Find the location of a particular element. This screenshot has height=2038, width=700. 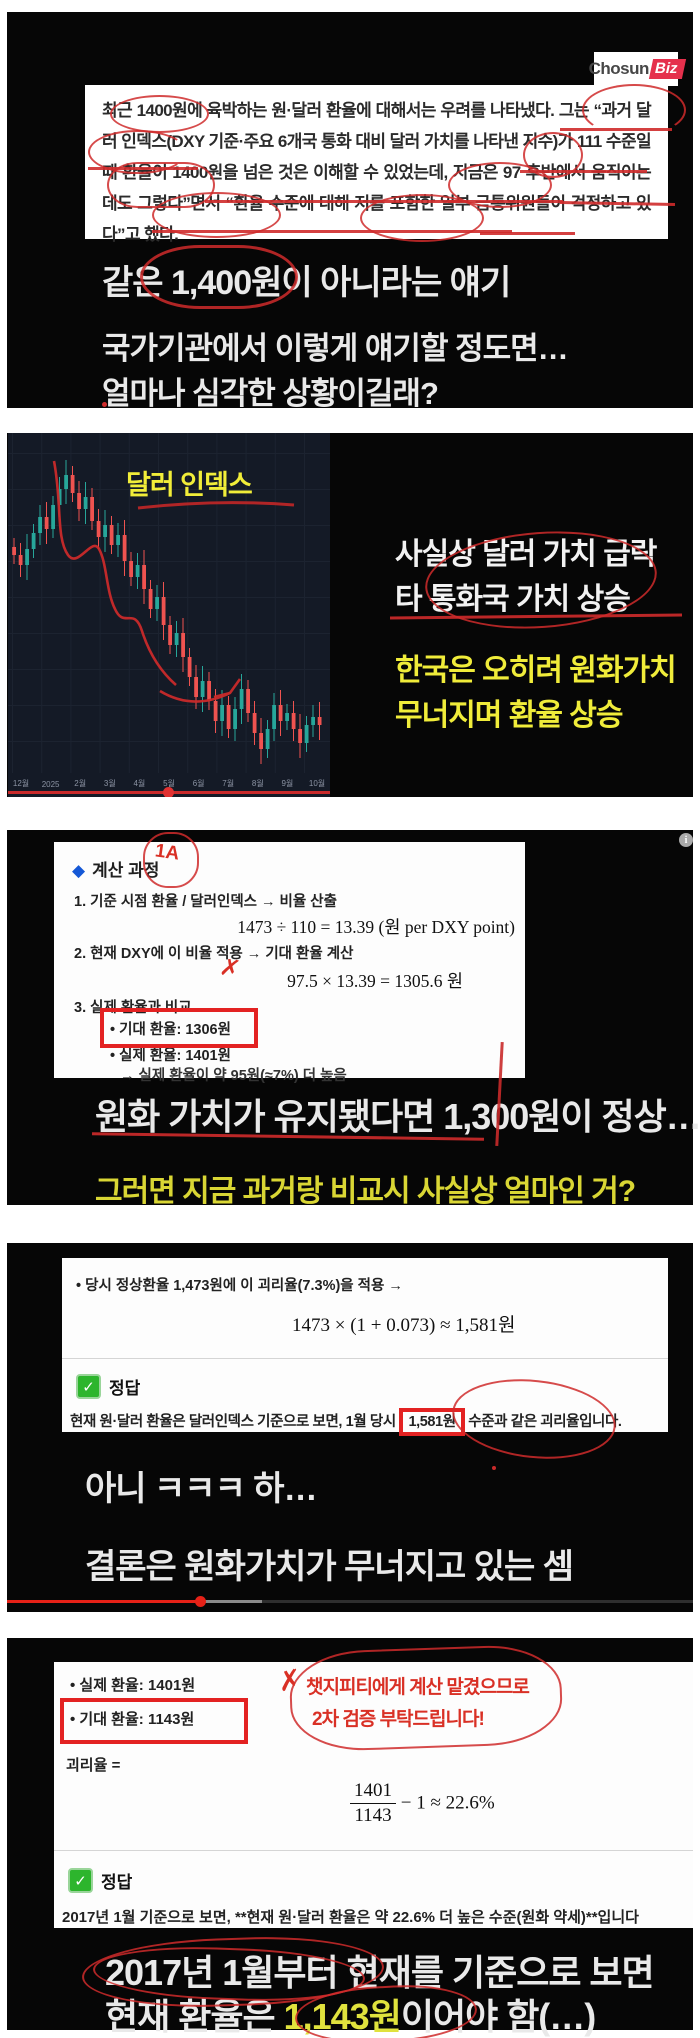

dollar-index-chart: 달러 인덱스 12월 2025 2월 3월 4월 5월 6월 7월 8월 9월 10월 is located at coordinates (169, 615).